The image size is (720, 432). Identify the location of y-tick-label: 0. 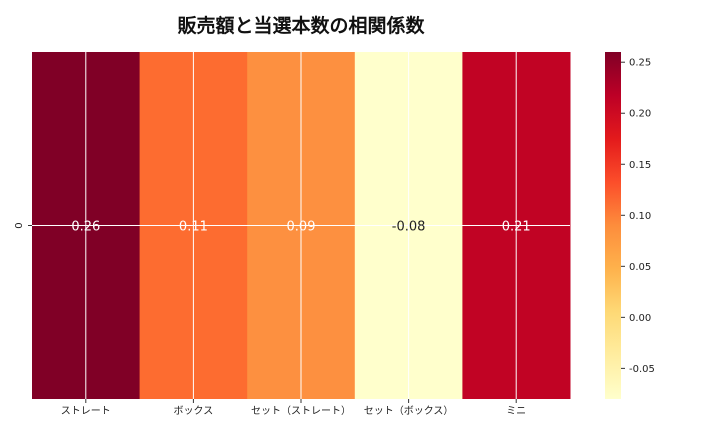
(19, 225).